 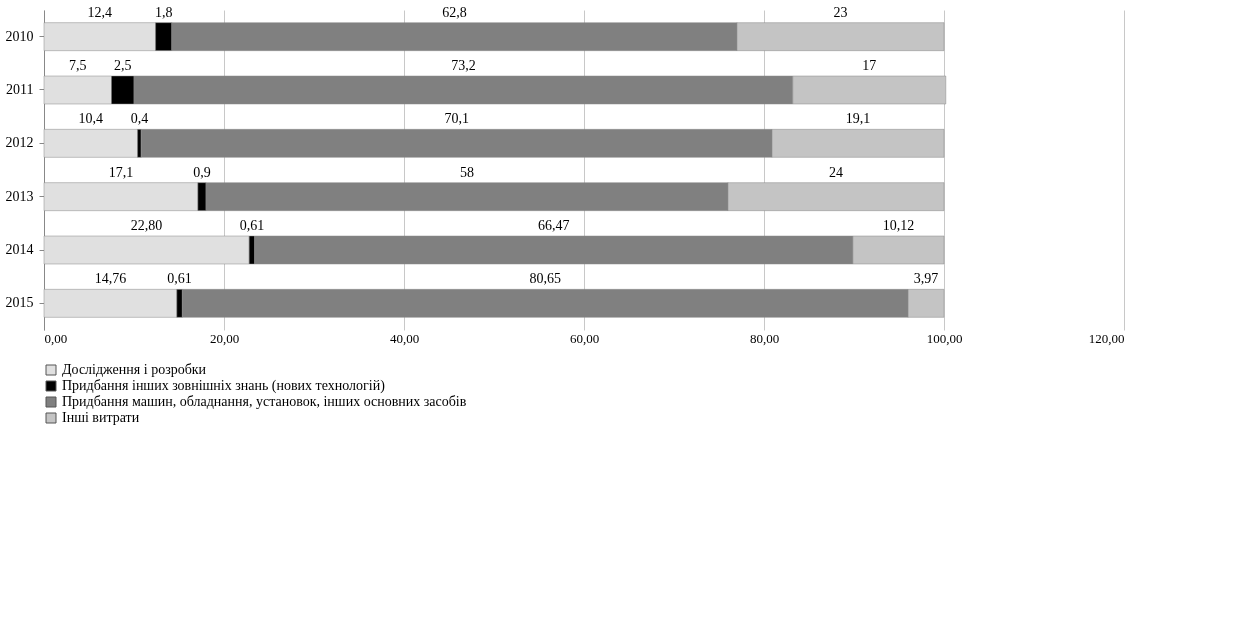 I want to click on x-tick-label: 40,00, so click(x=404, y=338).